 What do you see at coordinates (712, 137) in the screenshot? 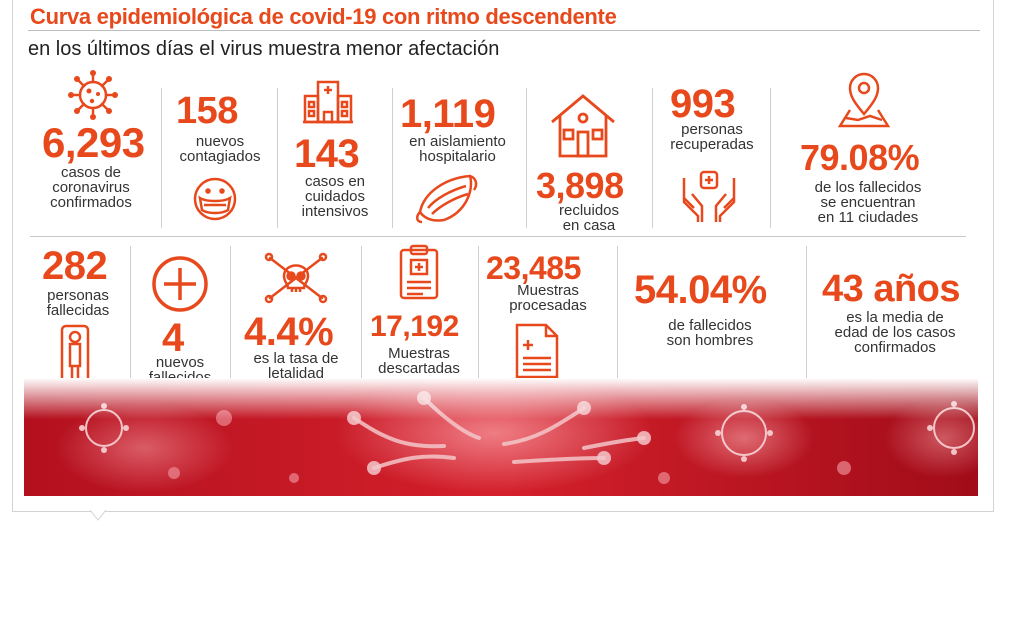
I see `recovered-label: personas recuperadas` at bounding box center [712, 137].